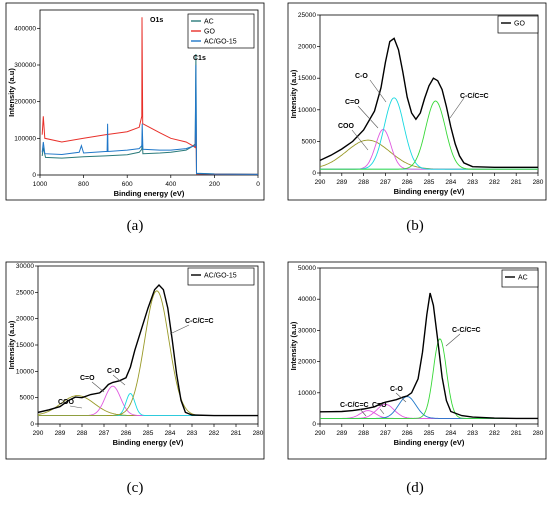 The height and width of the screenshot is (510, 550). What do you see at coordinates (27, 398) in the screenshot?
I see `y-tick-label: 5000` at bounding box center [27, 398].